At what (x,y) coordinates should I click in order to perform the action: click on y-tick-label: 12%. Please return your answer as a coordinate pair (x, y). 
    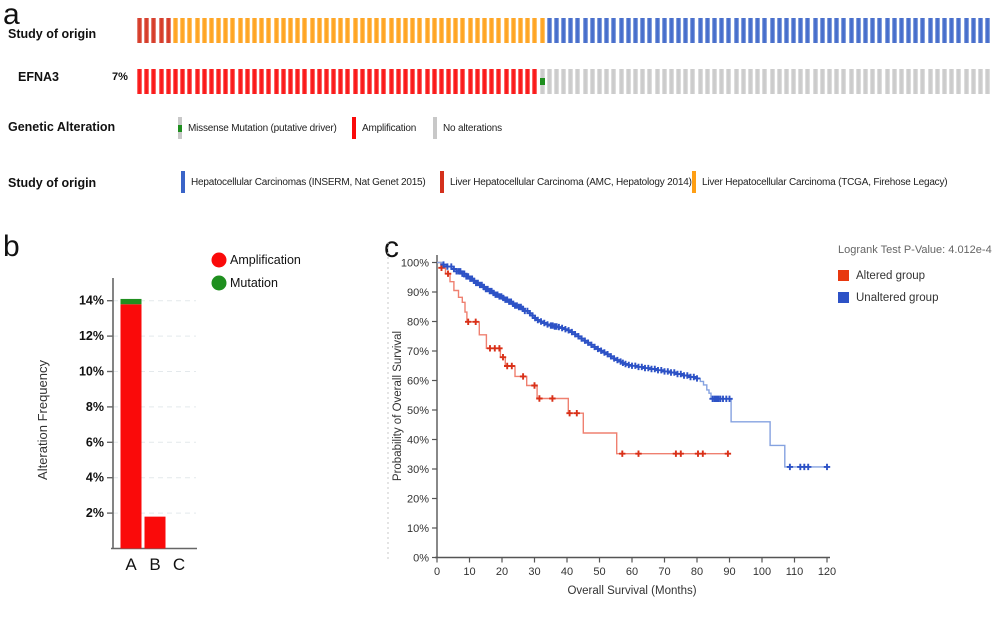
    Looking at the image, I should click on (91, 336).